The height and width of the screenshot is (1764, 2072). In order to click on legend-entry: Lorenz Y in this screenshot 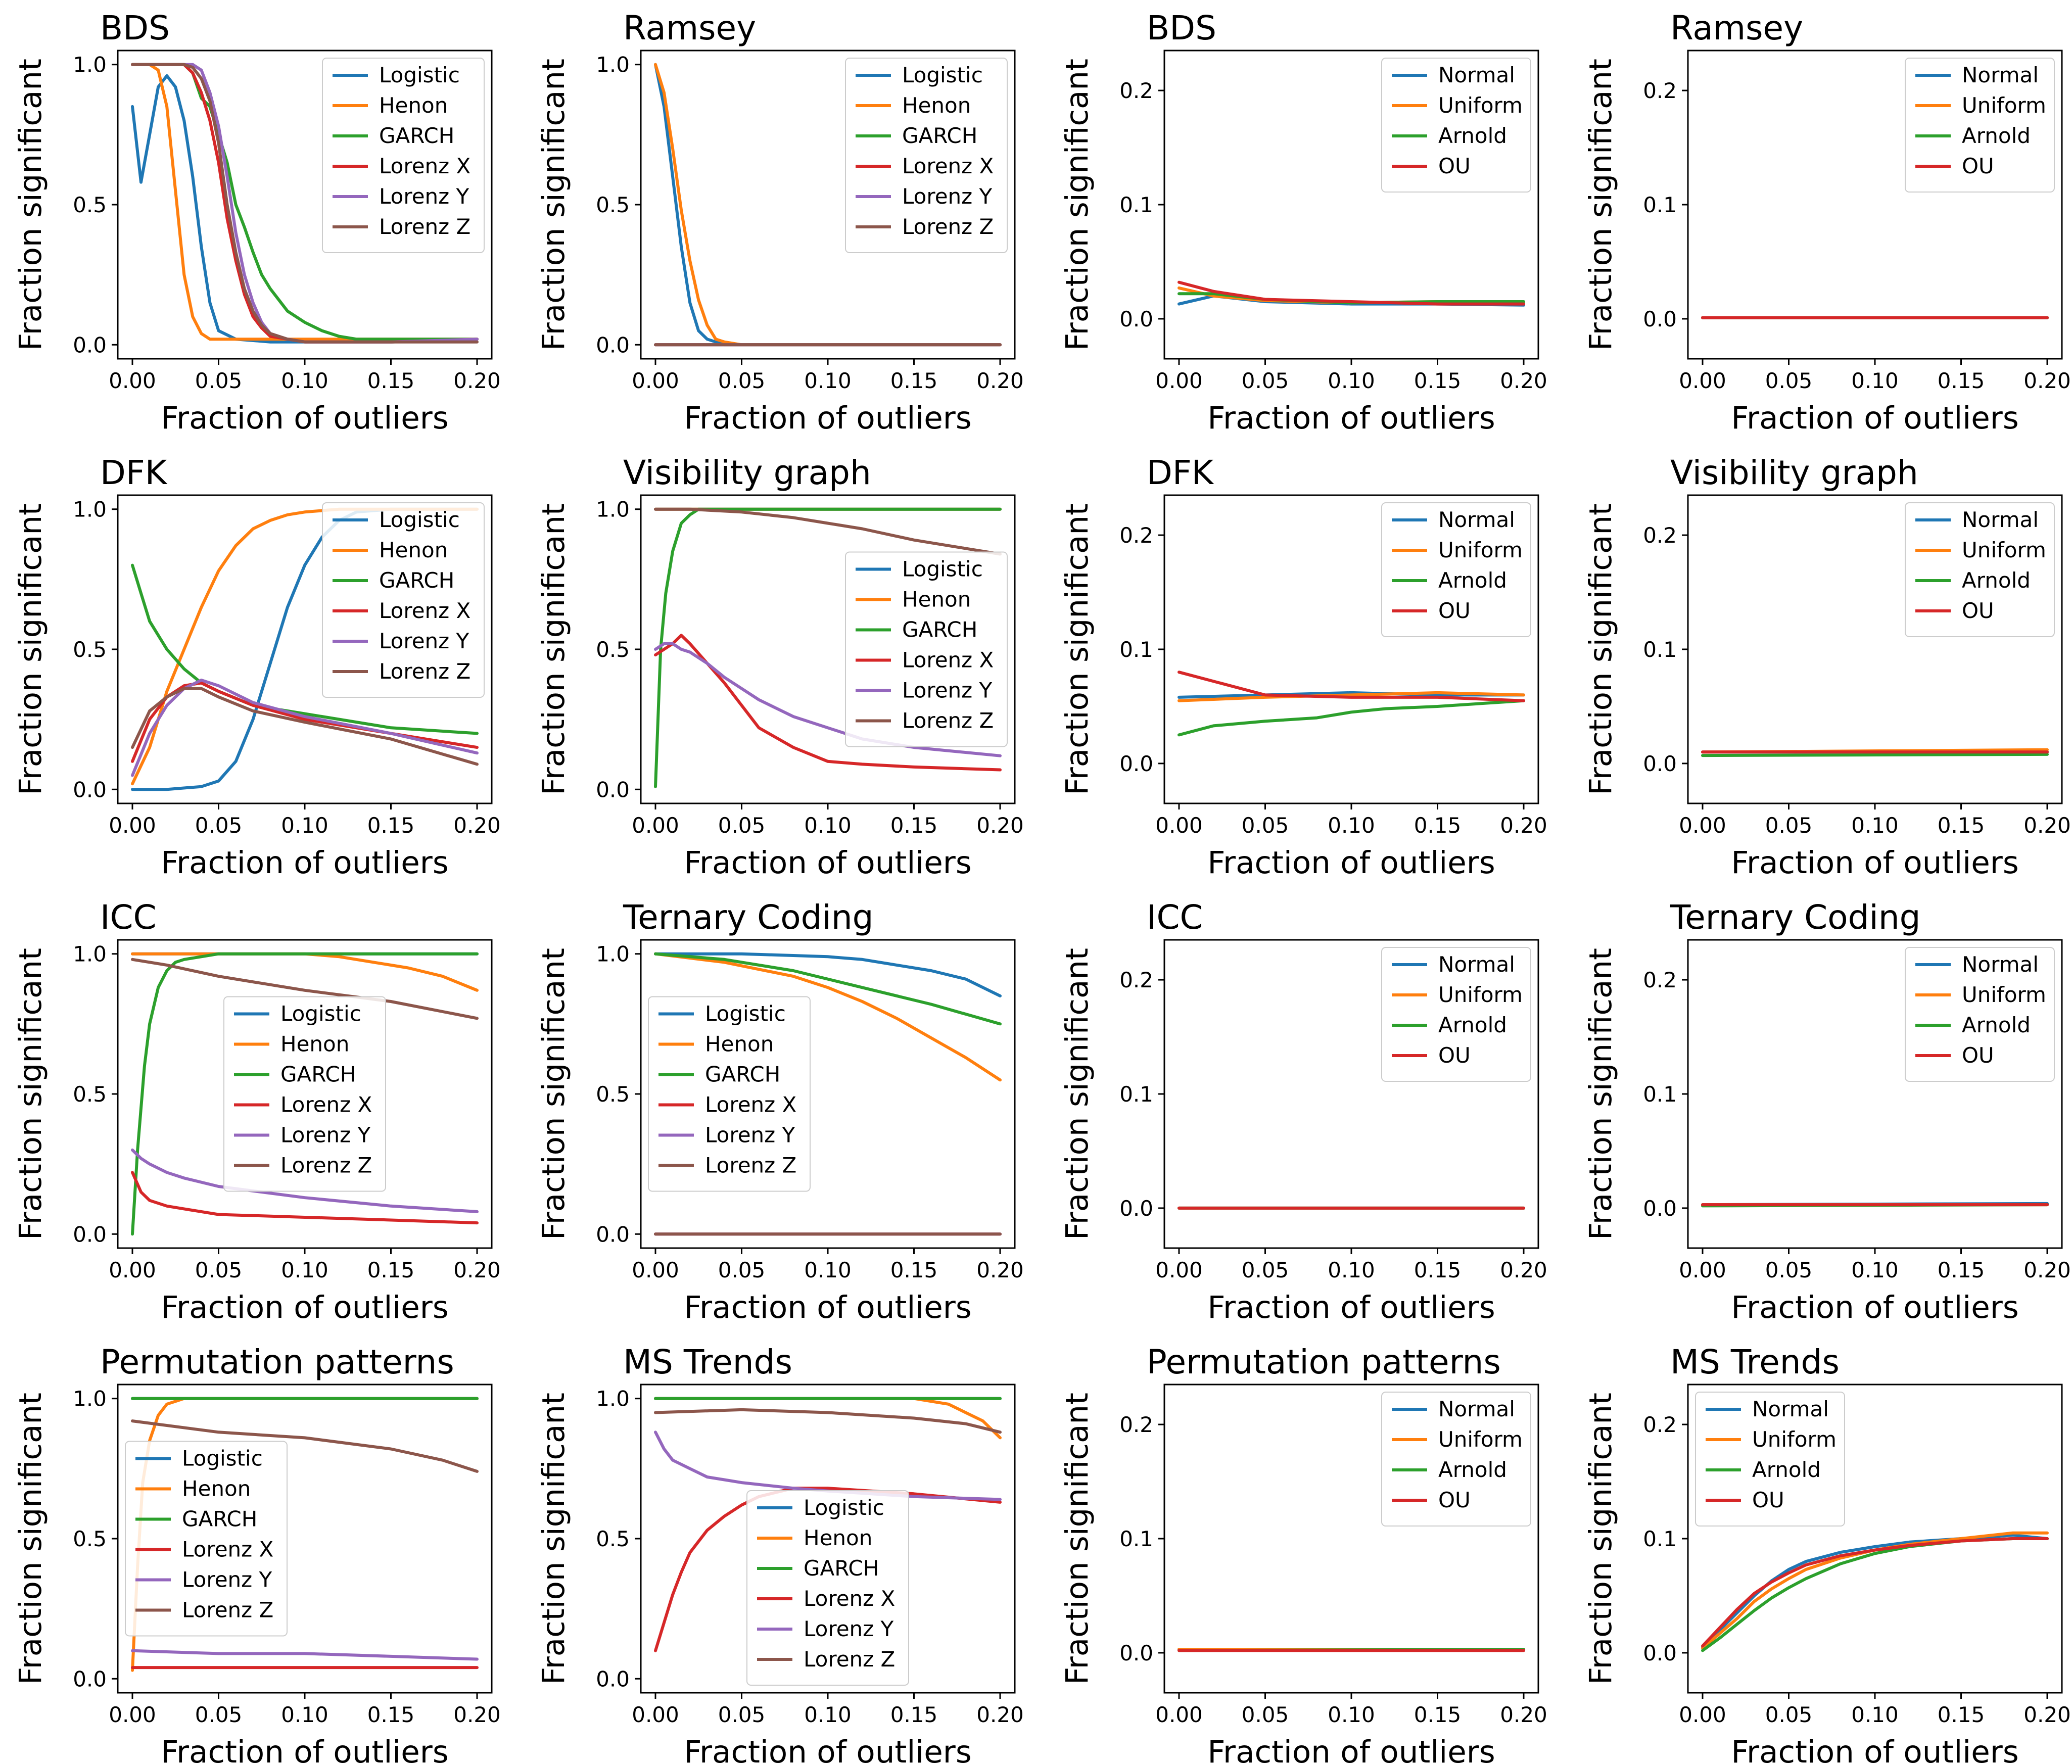, I will do `click(947, 196)`.